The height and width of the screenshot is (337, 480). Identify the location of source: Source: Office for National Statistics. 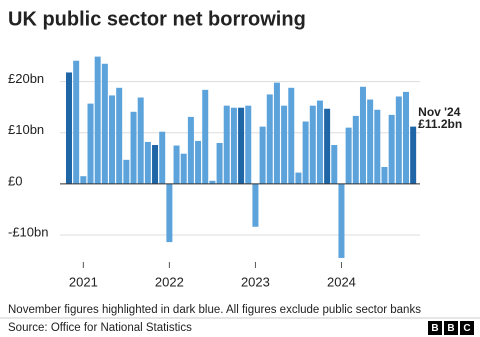
(100, 328).